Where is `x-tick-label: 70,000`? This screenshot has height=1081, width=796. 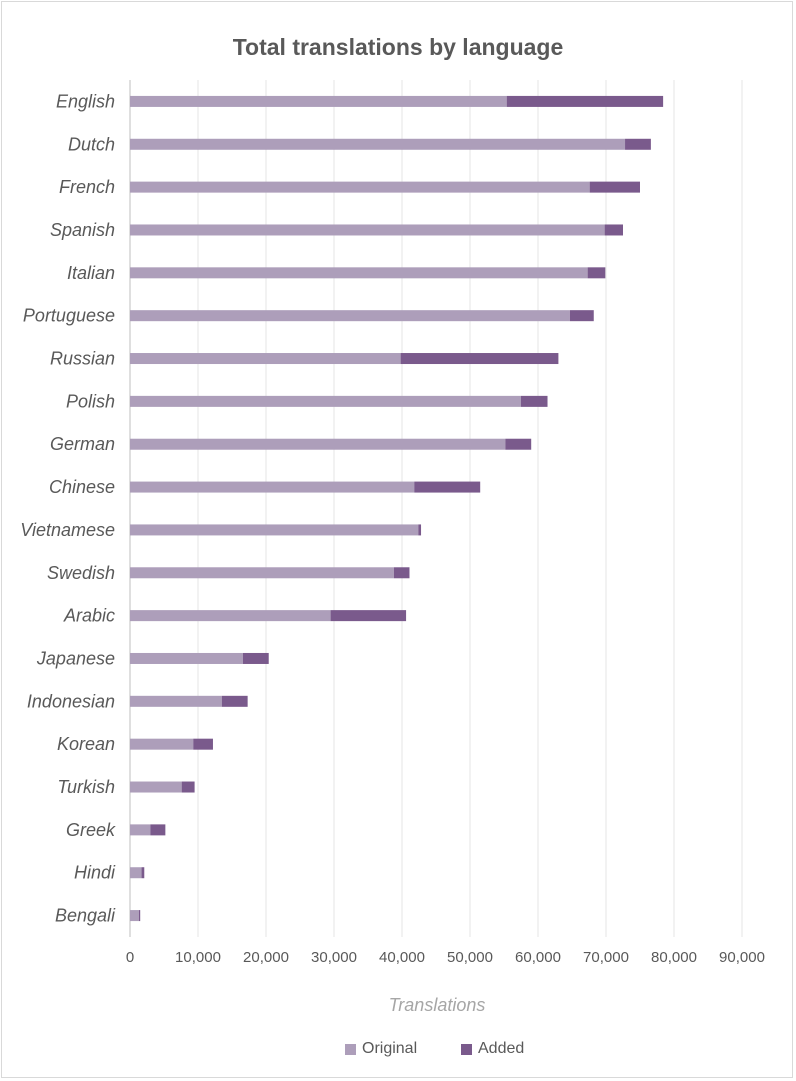 x-tick-label: 70,000 is located at coordinates (606, 957).